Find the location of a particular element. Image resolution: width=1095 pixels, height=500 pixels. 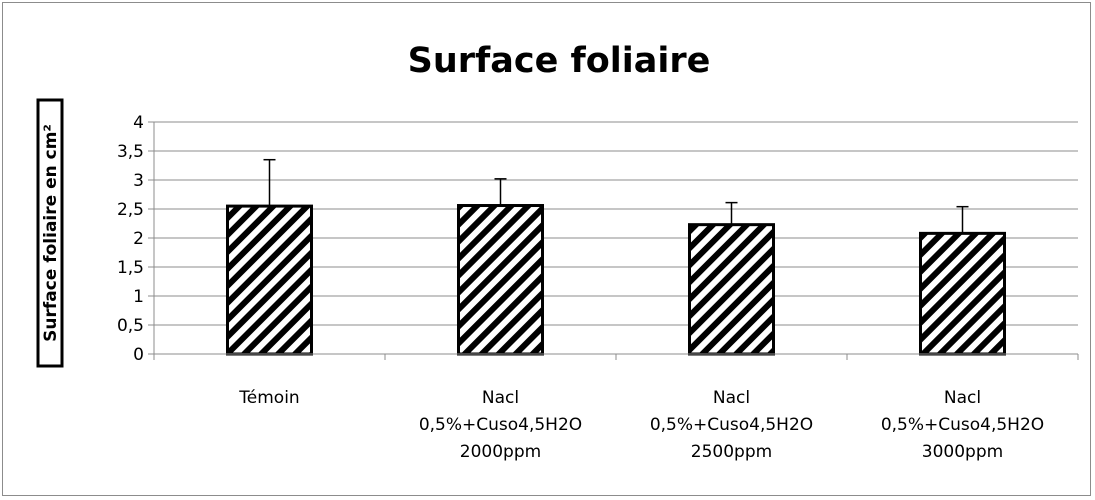

x-category-label: Nacl 0,5%+Cuso4,5H2O 2000ppm is located at coordinates (500, 425).